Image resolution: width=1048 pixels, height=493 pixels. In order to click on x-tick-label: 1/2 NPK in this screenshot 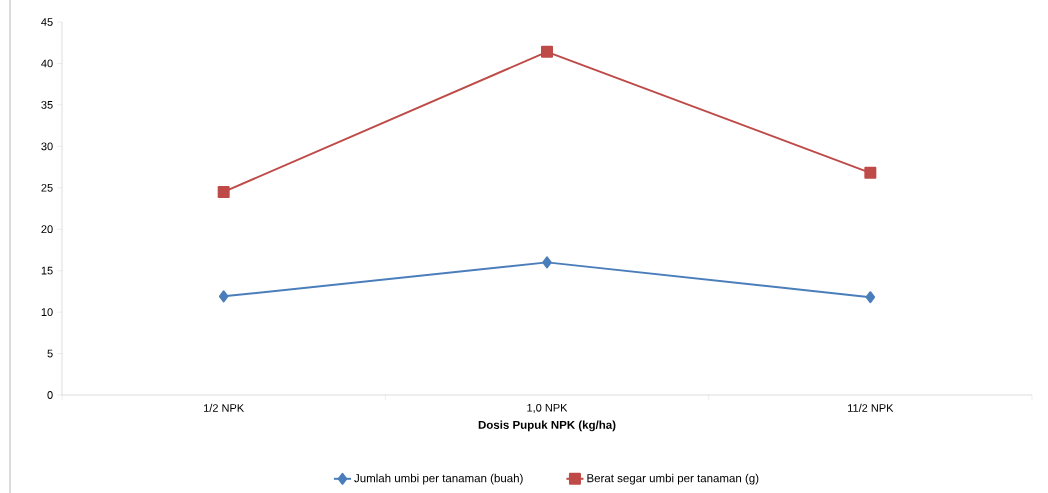, I will do `click(224, 407)`.